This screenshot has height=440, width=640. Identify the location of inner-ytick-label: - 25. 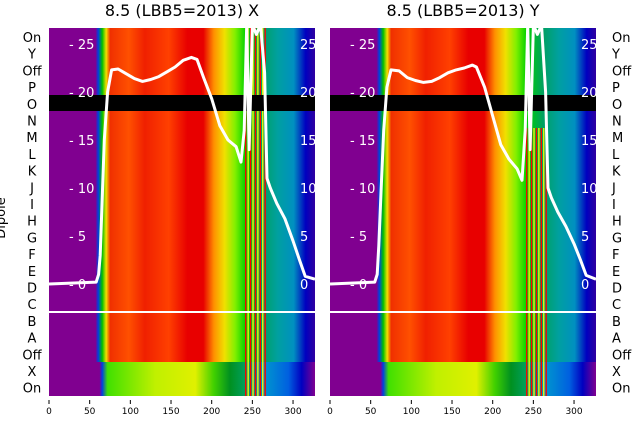
(362, 45).